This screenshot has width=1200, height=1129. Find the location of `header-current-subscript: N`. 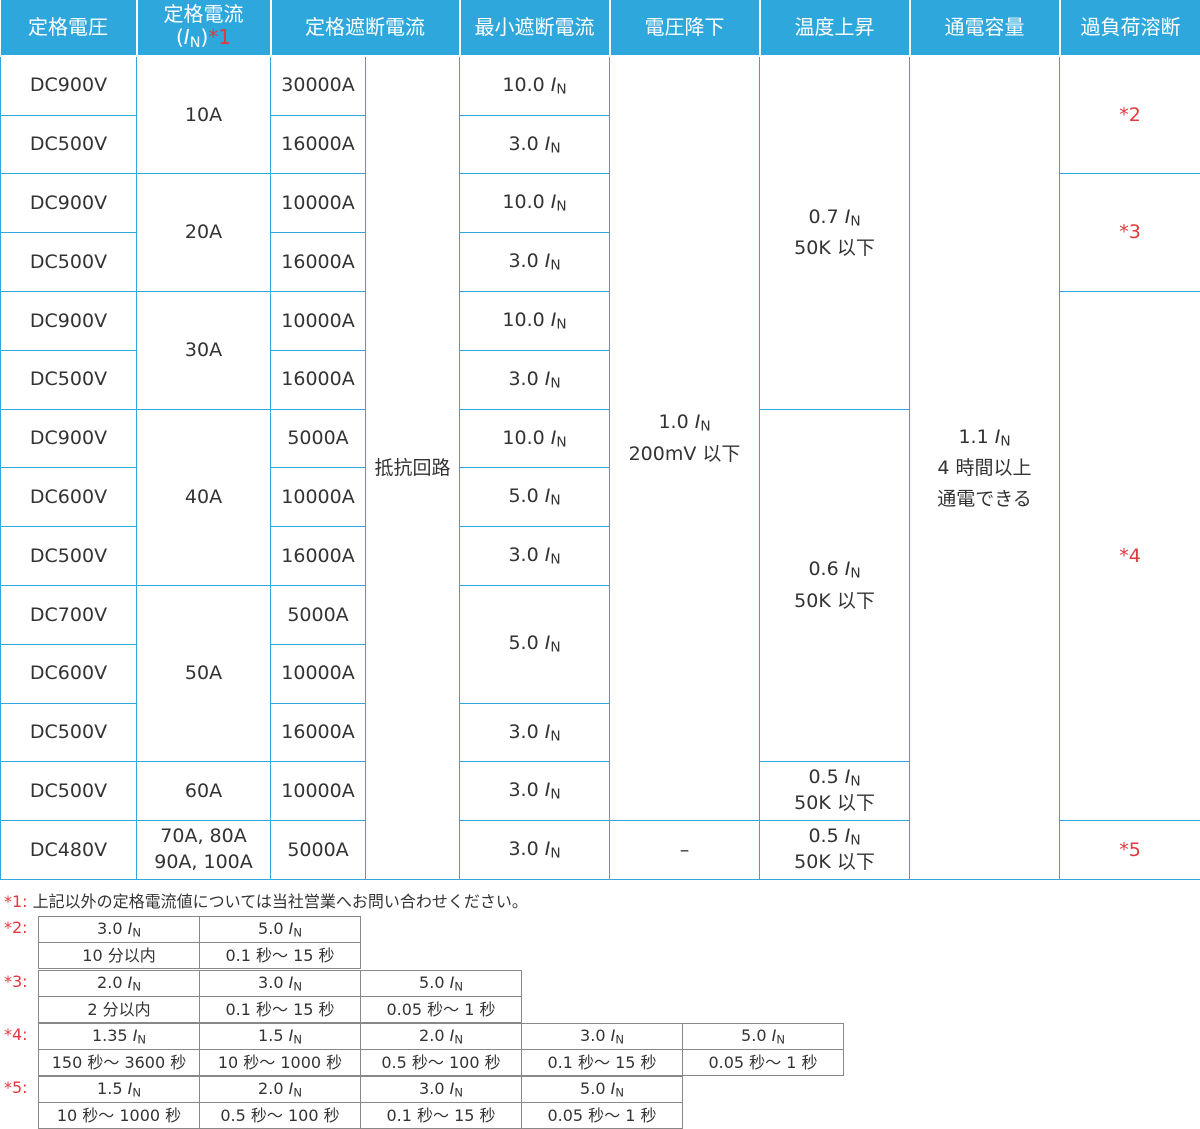

header-current-subscript: N is located at coordinates (195, 43).